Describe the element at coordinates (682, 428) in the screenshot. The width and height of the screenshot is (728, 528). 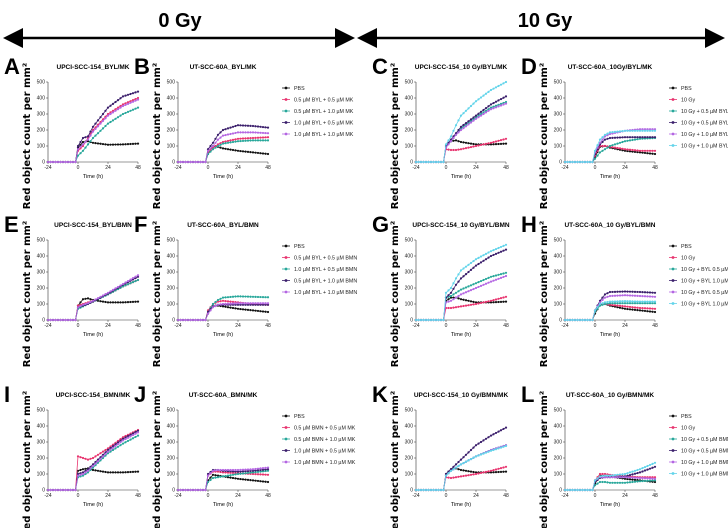
I see `legend-item: 10 Gy` at that location.